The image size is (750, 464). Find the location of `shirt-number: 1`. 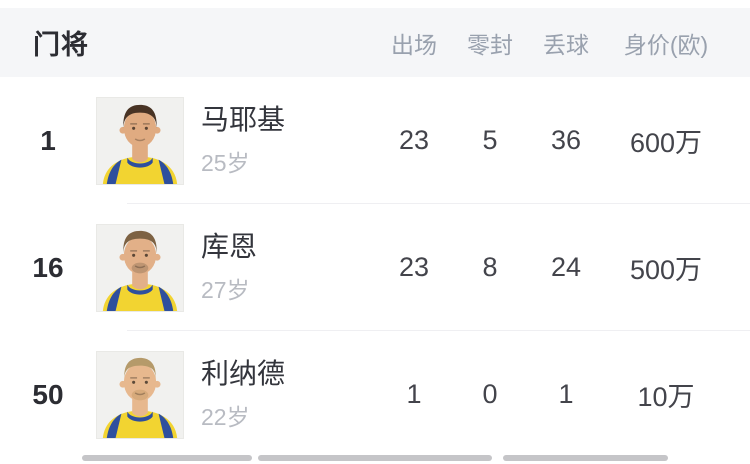

shirt-number: 1 is located at coordinates (48, 140).